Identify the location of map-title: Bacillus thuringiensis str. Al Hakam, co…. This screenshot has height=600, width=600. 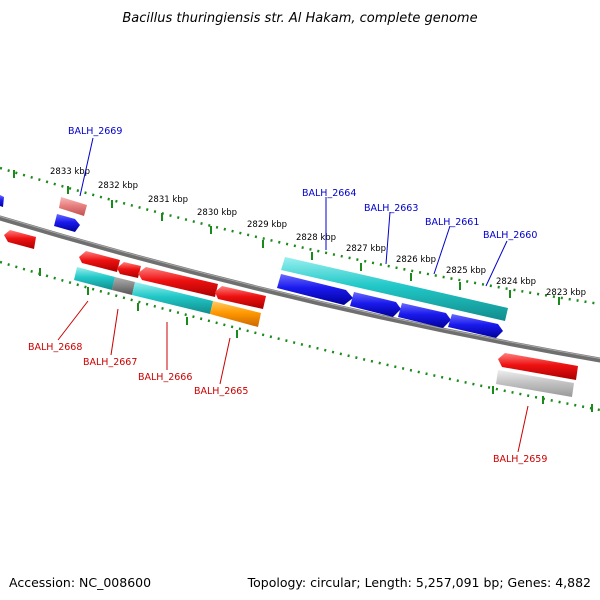
(299, 18).